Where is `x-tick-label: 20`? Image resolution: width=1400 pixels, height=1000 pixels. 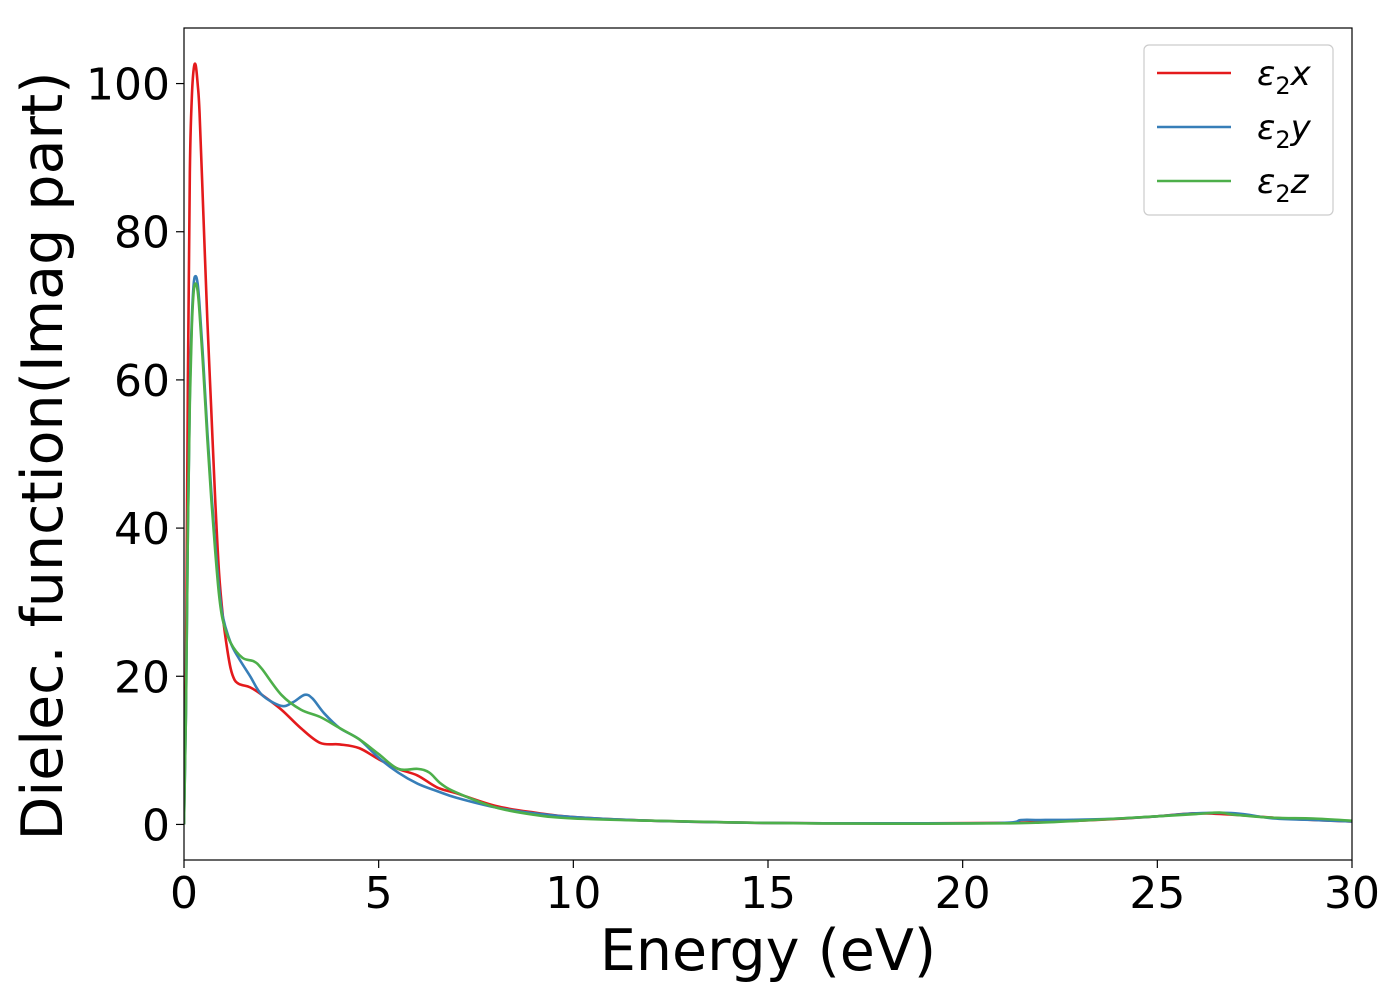
x-tick-label: 20 is located at coordinates (963, 893).